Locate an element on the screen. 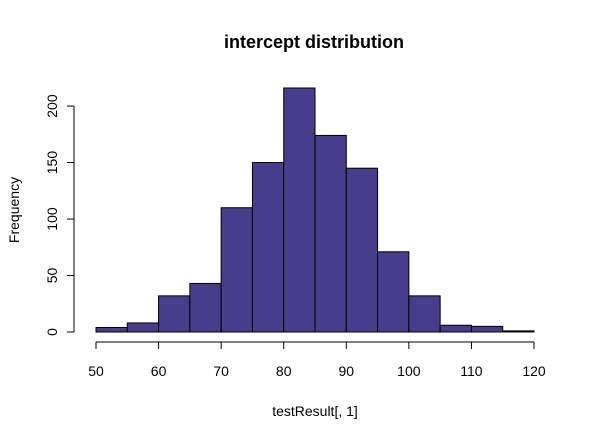 The width and height of the screenshot is (592, 440). y-tick-label: 50 is located at coordinates (52, 276).